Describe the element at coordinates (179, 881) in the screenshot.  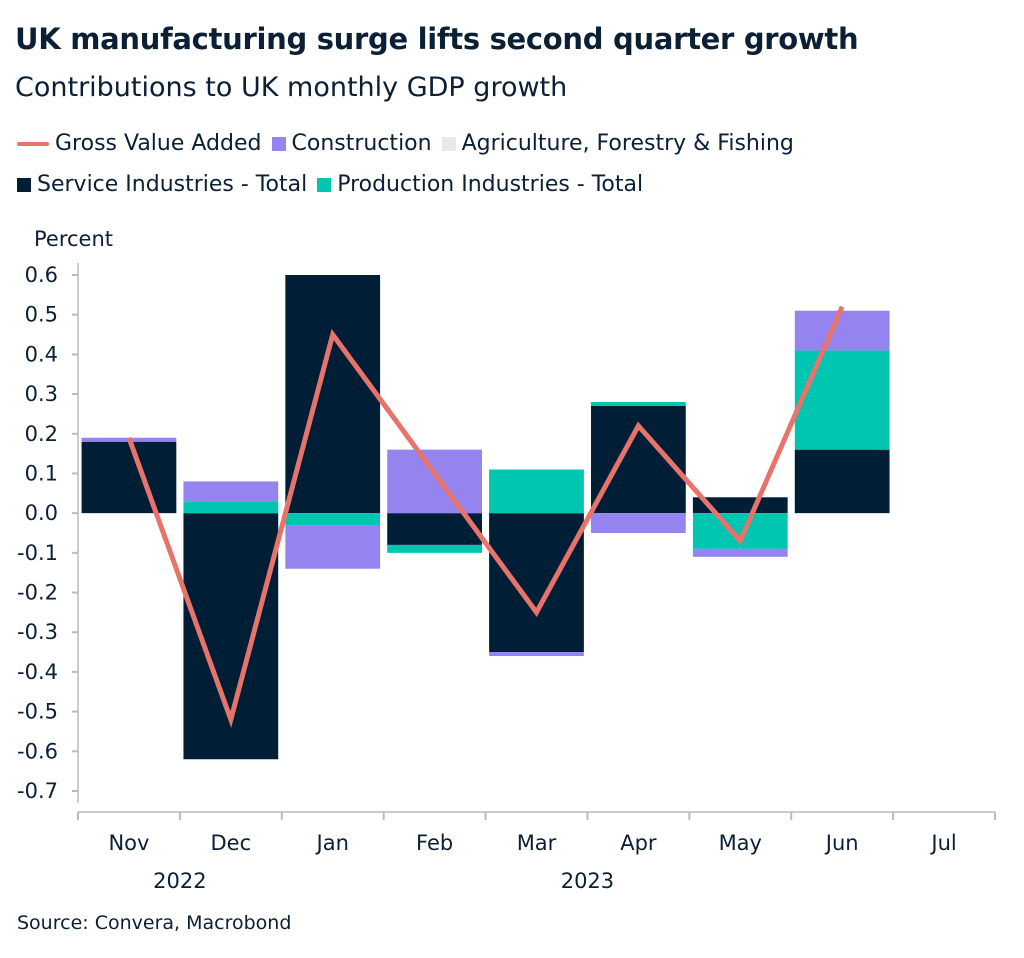
I see `x-year-label: 2022` at that location.